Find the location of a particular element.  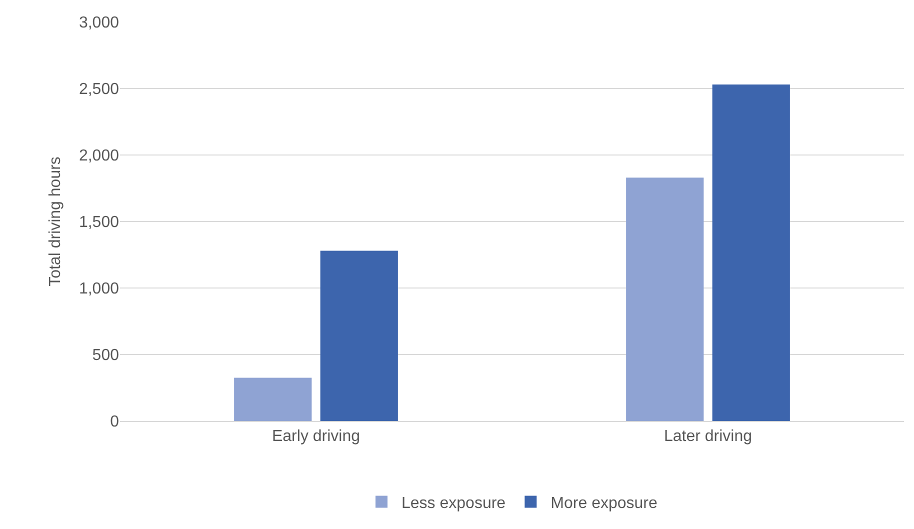

y-tick-label: 2,000 is located at coordinates (99, 156).